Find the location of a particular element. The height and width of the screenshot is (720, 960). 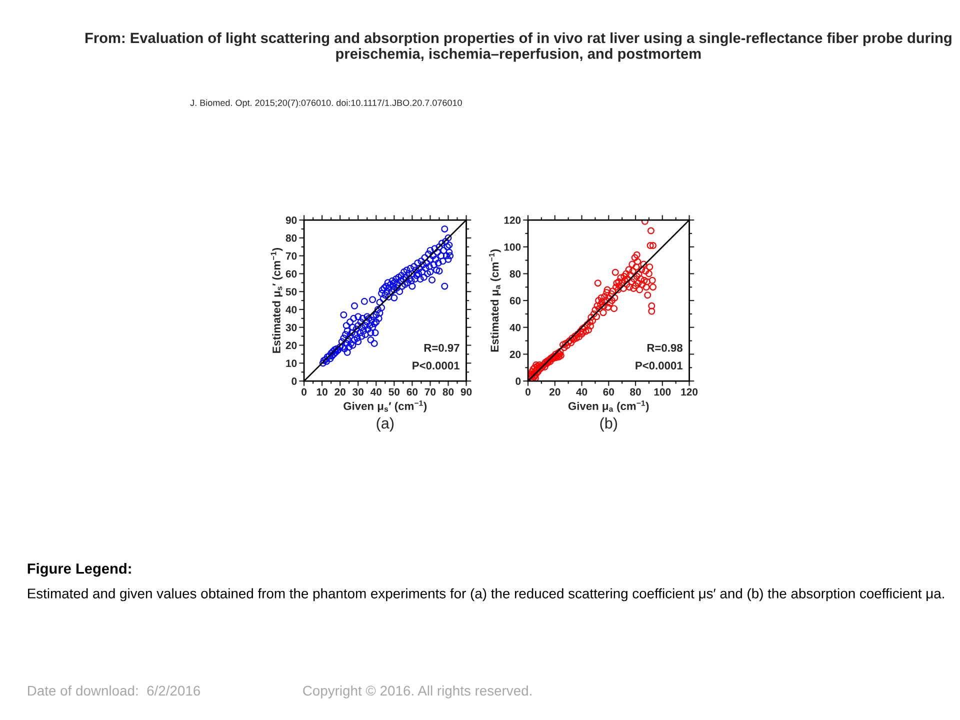

x-tick-label: 70 is located at coordinates (430, 392).